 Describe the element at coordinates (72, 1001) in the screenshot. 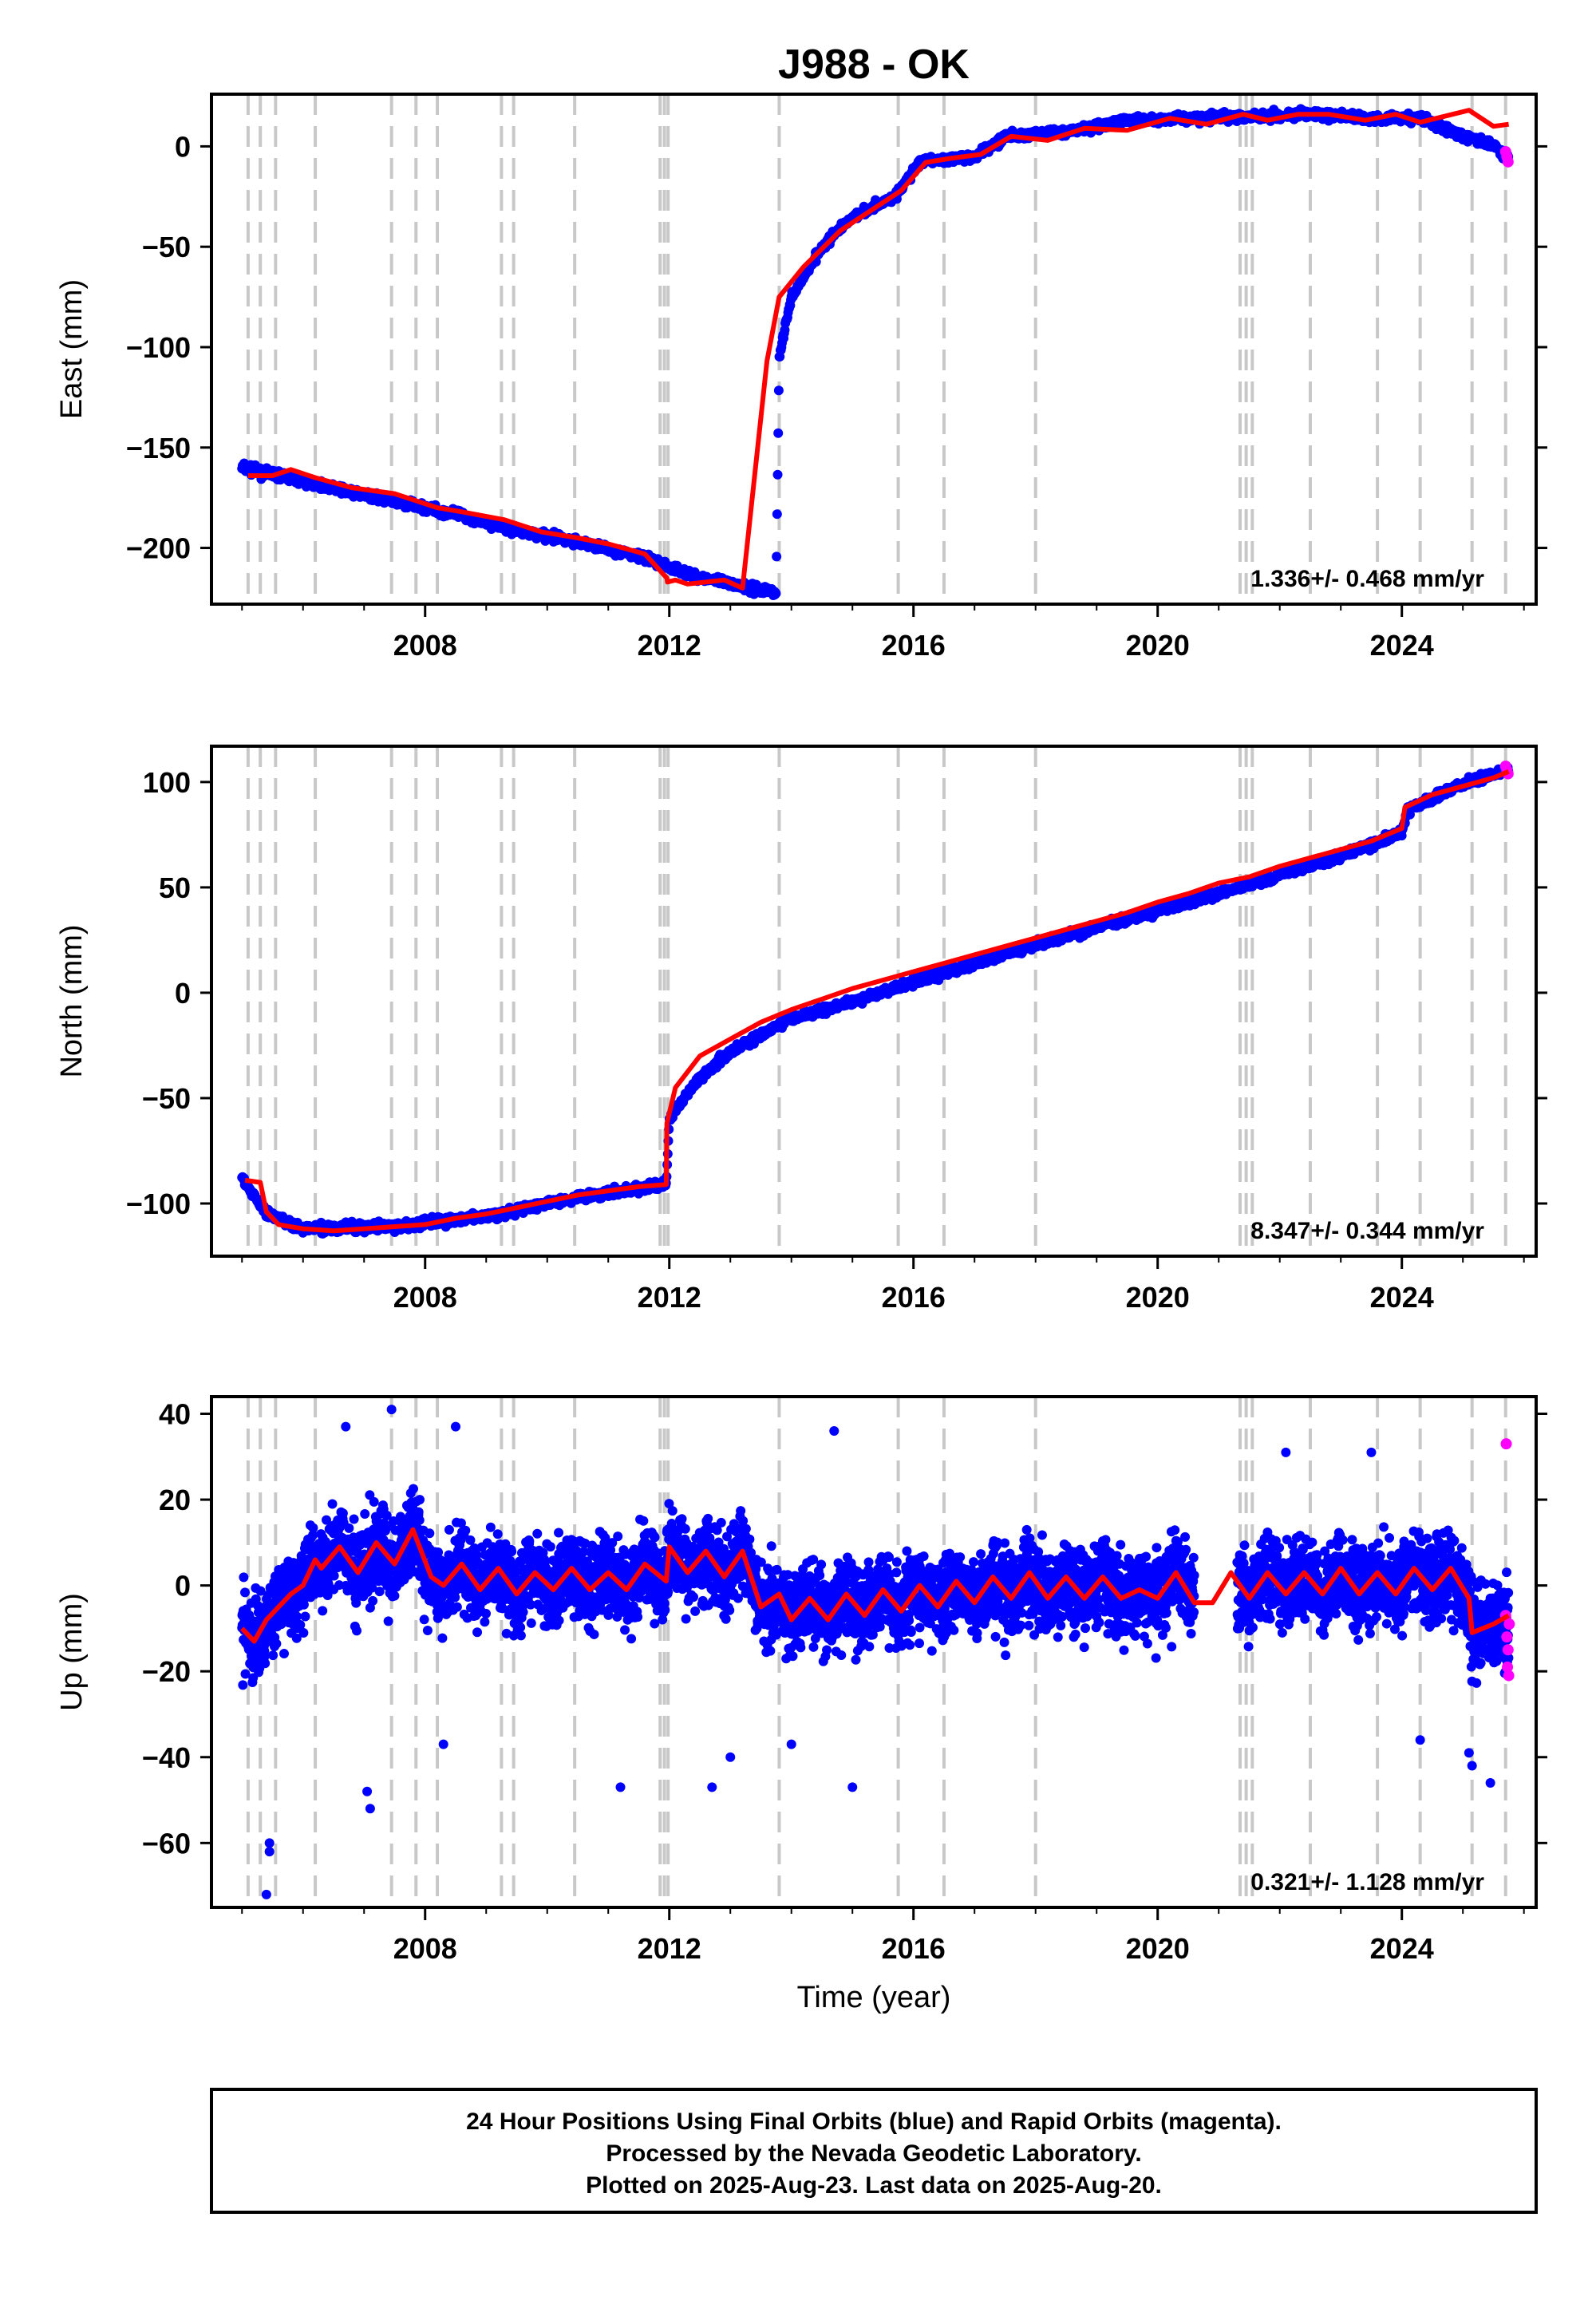

I see `y-axis-label: North (mm)` at that location.